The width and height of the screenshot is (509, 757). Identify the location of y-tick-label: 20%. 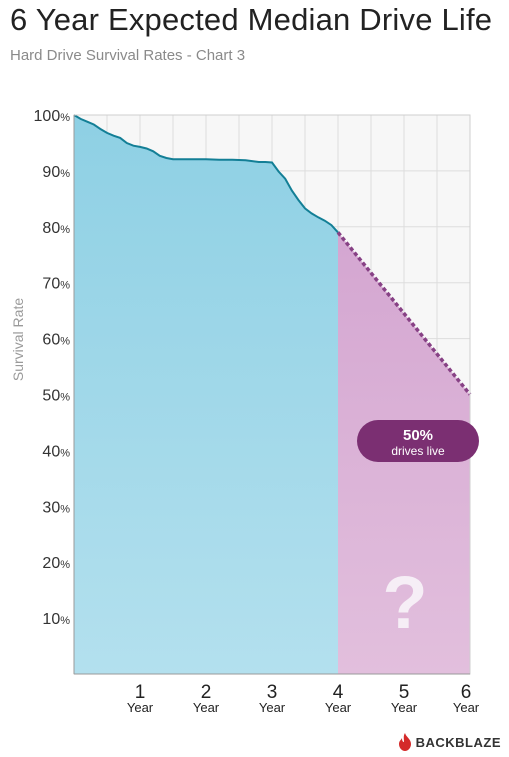
(56, 563).